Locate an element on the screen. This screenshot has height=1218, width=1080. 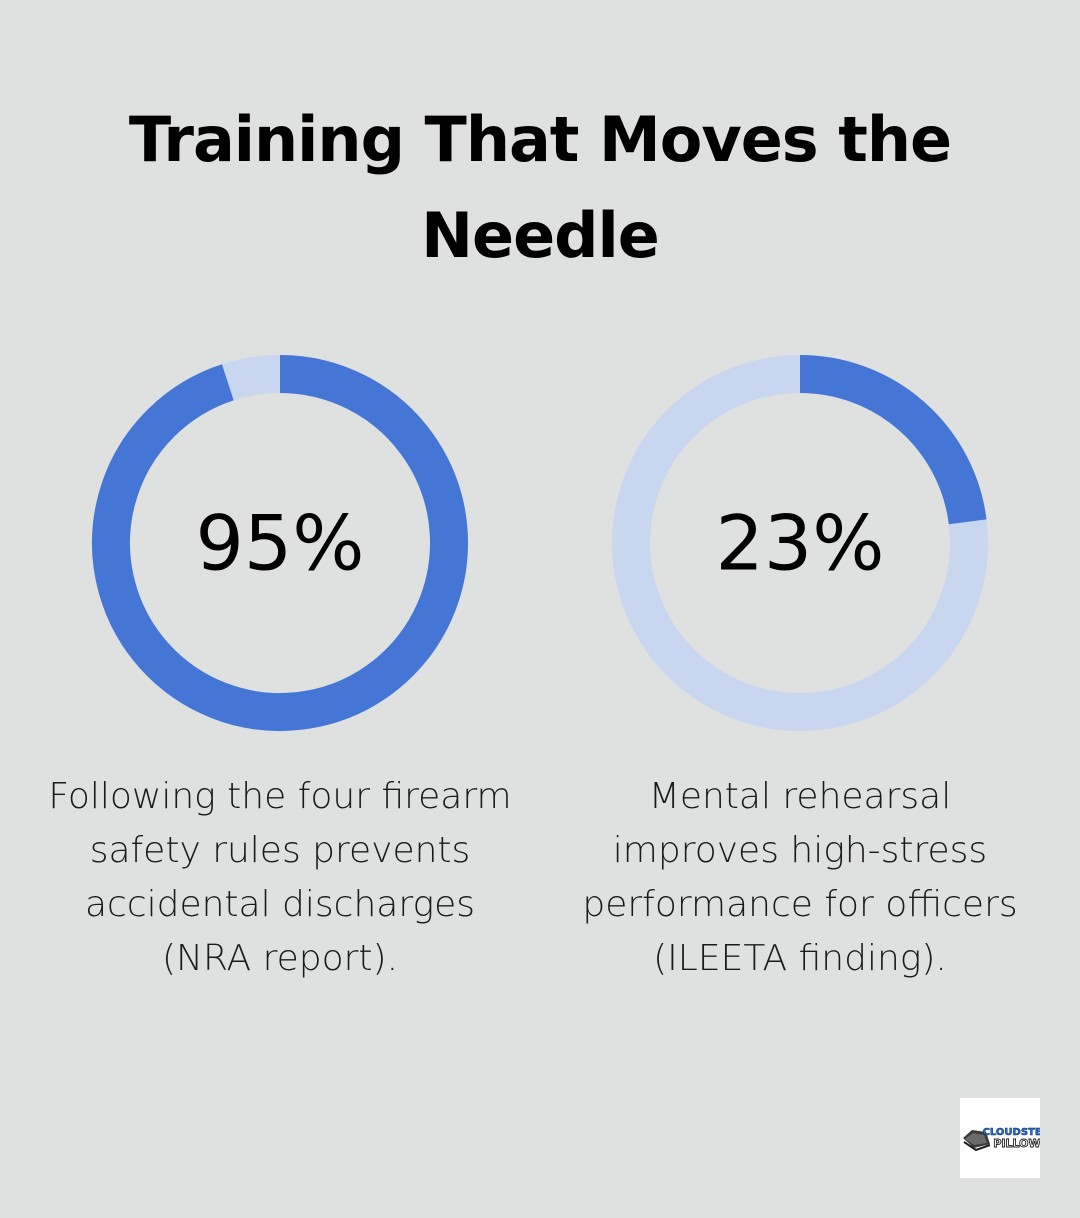
donut-2-value-label: 23% is located at coordinates (800, 543).